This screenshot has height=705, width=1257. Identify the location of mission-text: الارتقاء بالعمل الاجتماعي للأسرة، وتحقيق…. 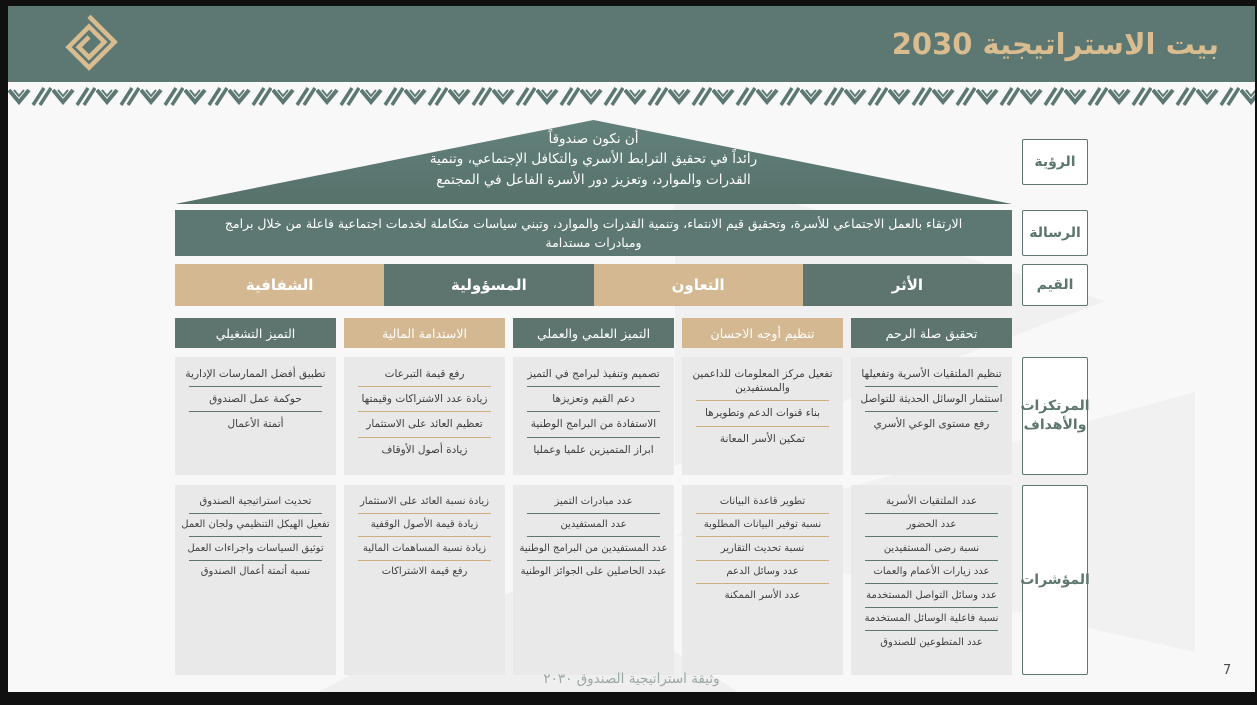
(593, 233).